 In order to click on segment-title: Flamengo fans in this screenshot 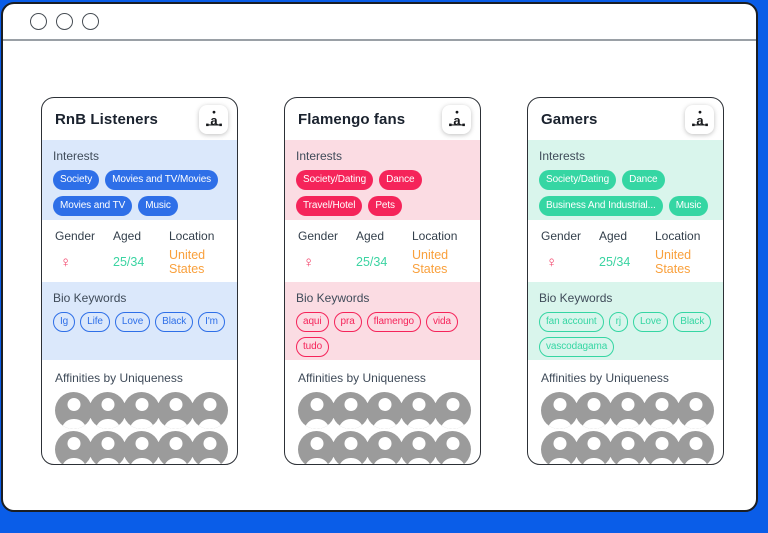, I will do `click(352, 119)`.